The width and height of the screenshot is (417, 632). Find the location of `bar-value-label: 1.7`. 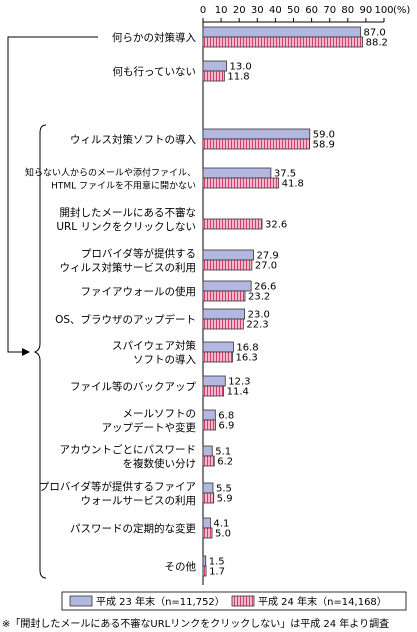

bar-value-label: 1.7 is located at coordinates (217, 572).